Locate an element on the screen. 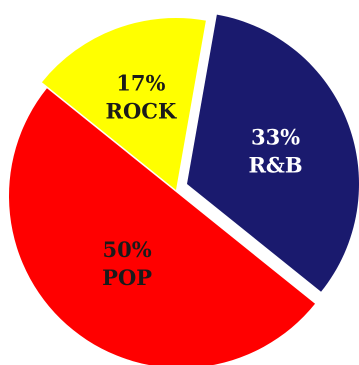  pie-slice-r-b-category-label: R&B is located at coordinates (275, 165).